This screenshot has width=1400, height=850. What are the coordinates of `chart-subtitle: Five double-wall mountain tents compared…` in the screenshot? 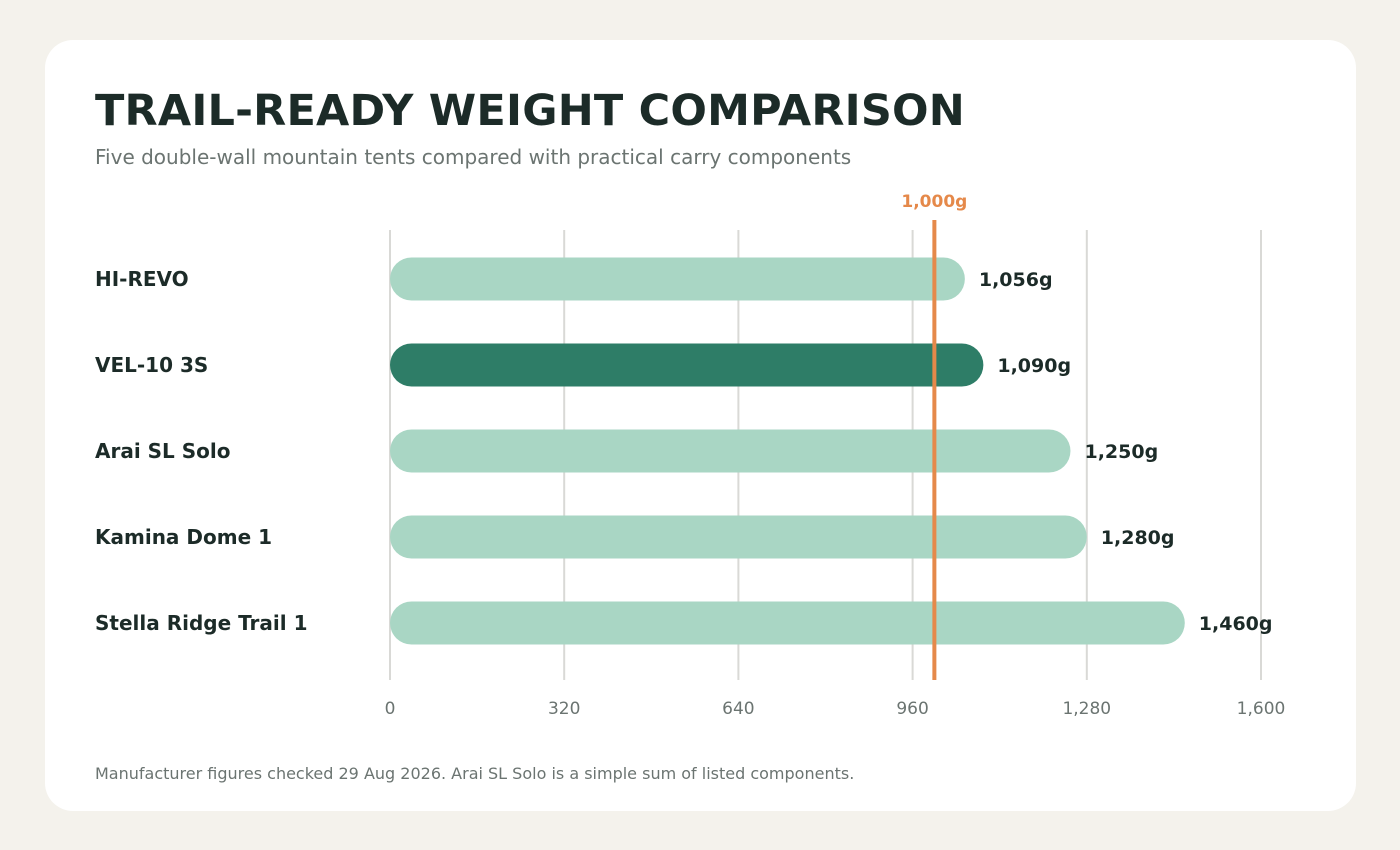 It's located at (473, 157).